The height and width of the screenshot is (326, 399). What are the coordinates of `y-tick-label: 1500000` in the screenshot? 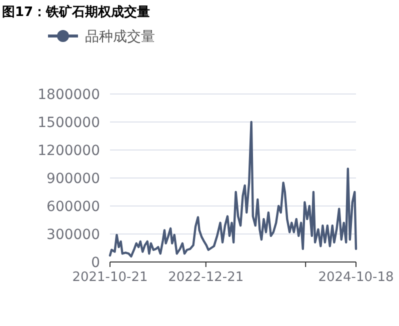 It's located at (69, 123).